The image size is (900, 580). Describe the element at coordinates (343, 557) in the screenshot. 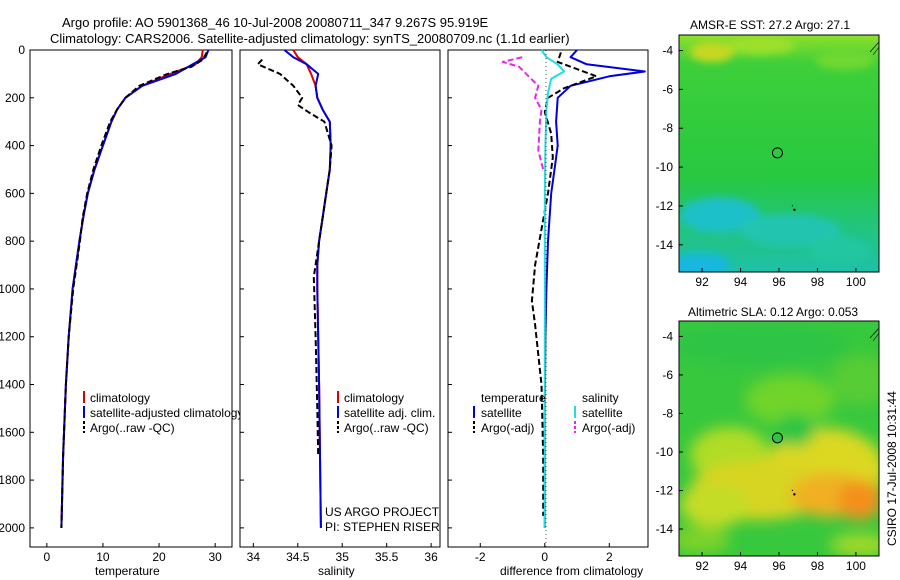

I see `x-tick-label: 35` at that location.